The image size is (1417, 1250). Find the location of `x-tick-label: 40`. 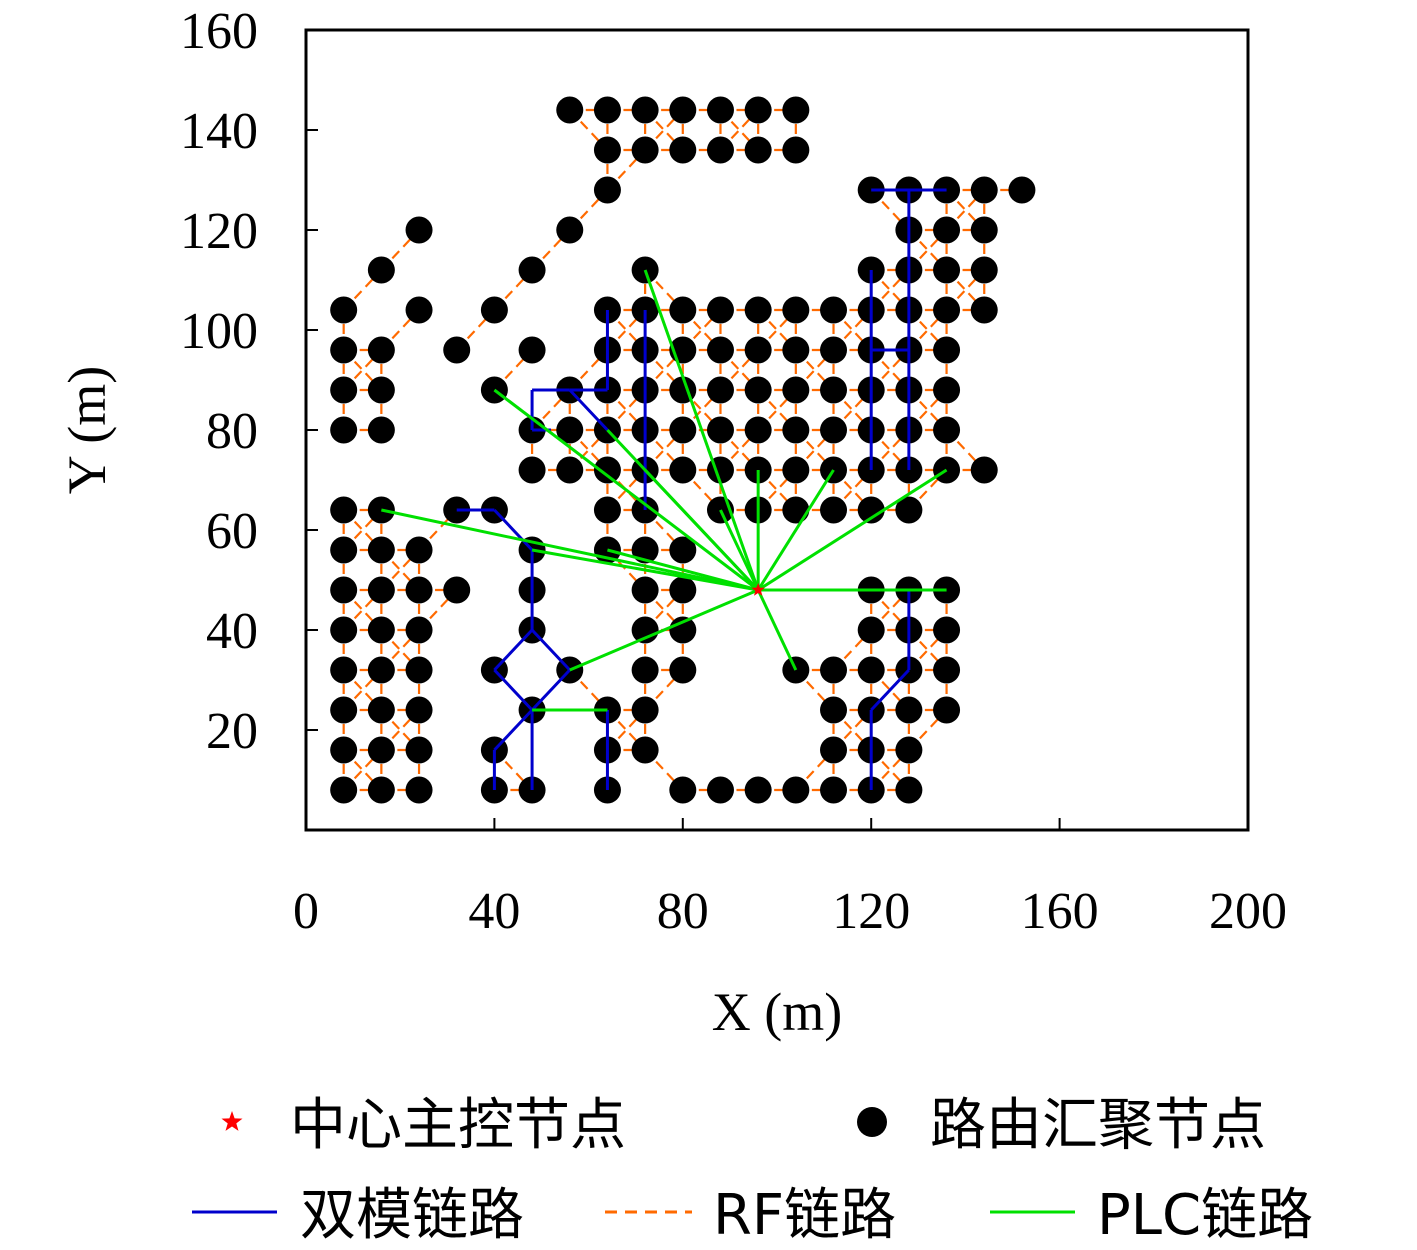

x-tick-label: 40 is located at coordinates (494, 911).